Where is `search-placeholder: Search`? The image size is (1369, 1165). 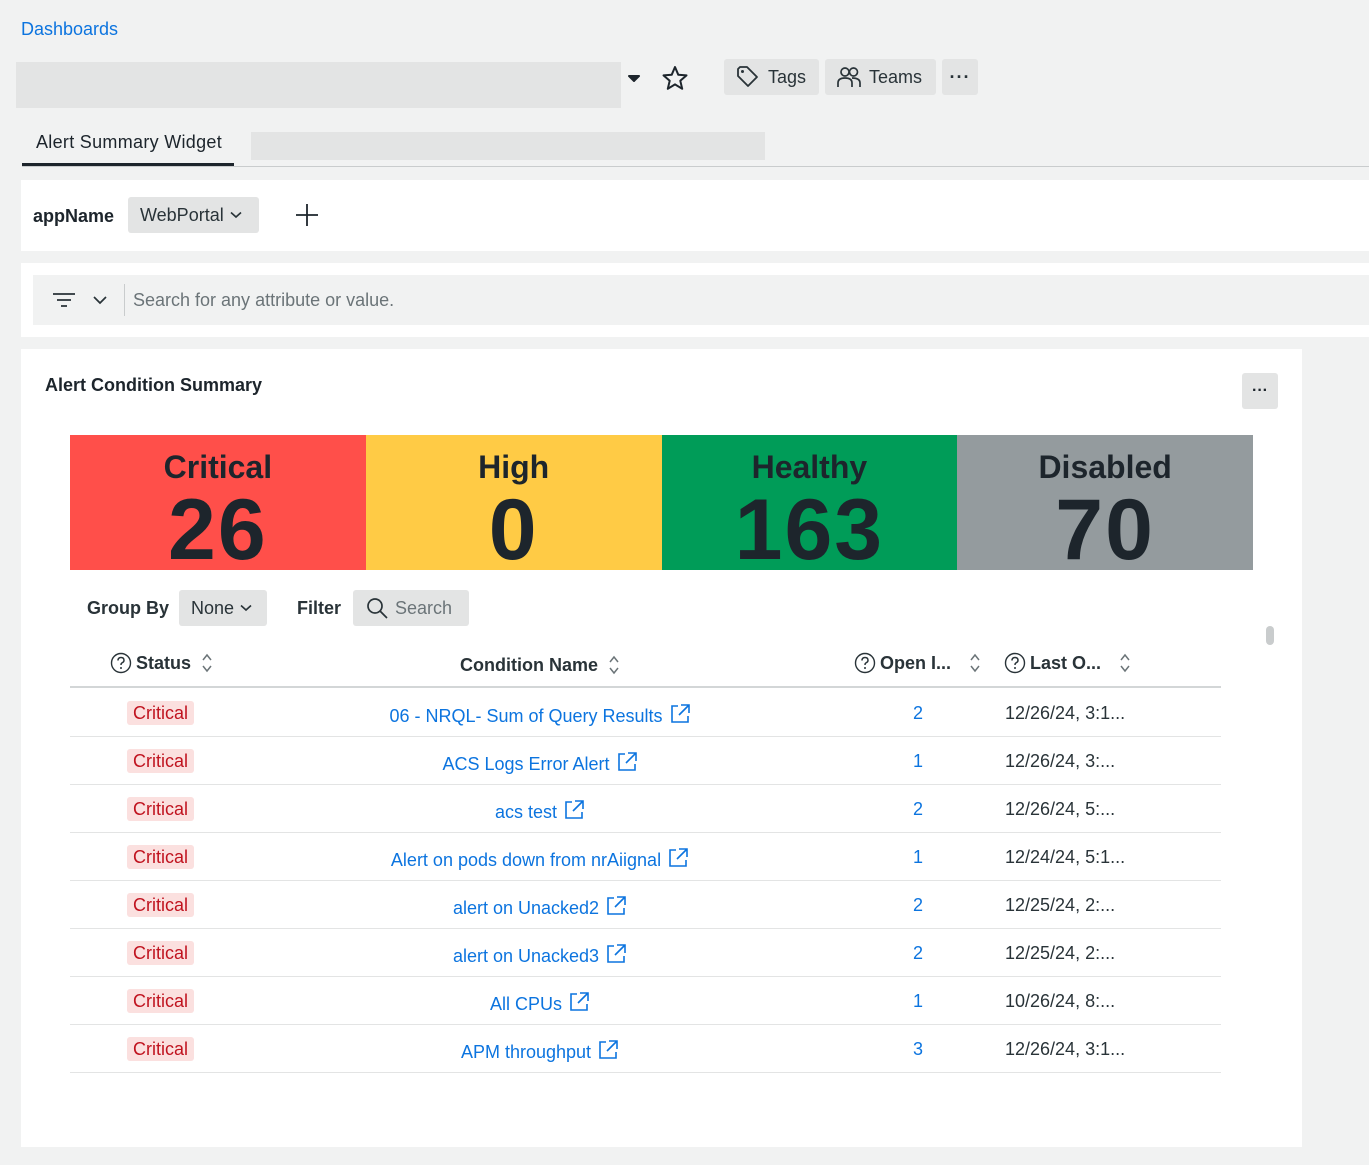
search-placeholder: Search is located at coordinates (424, 607).